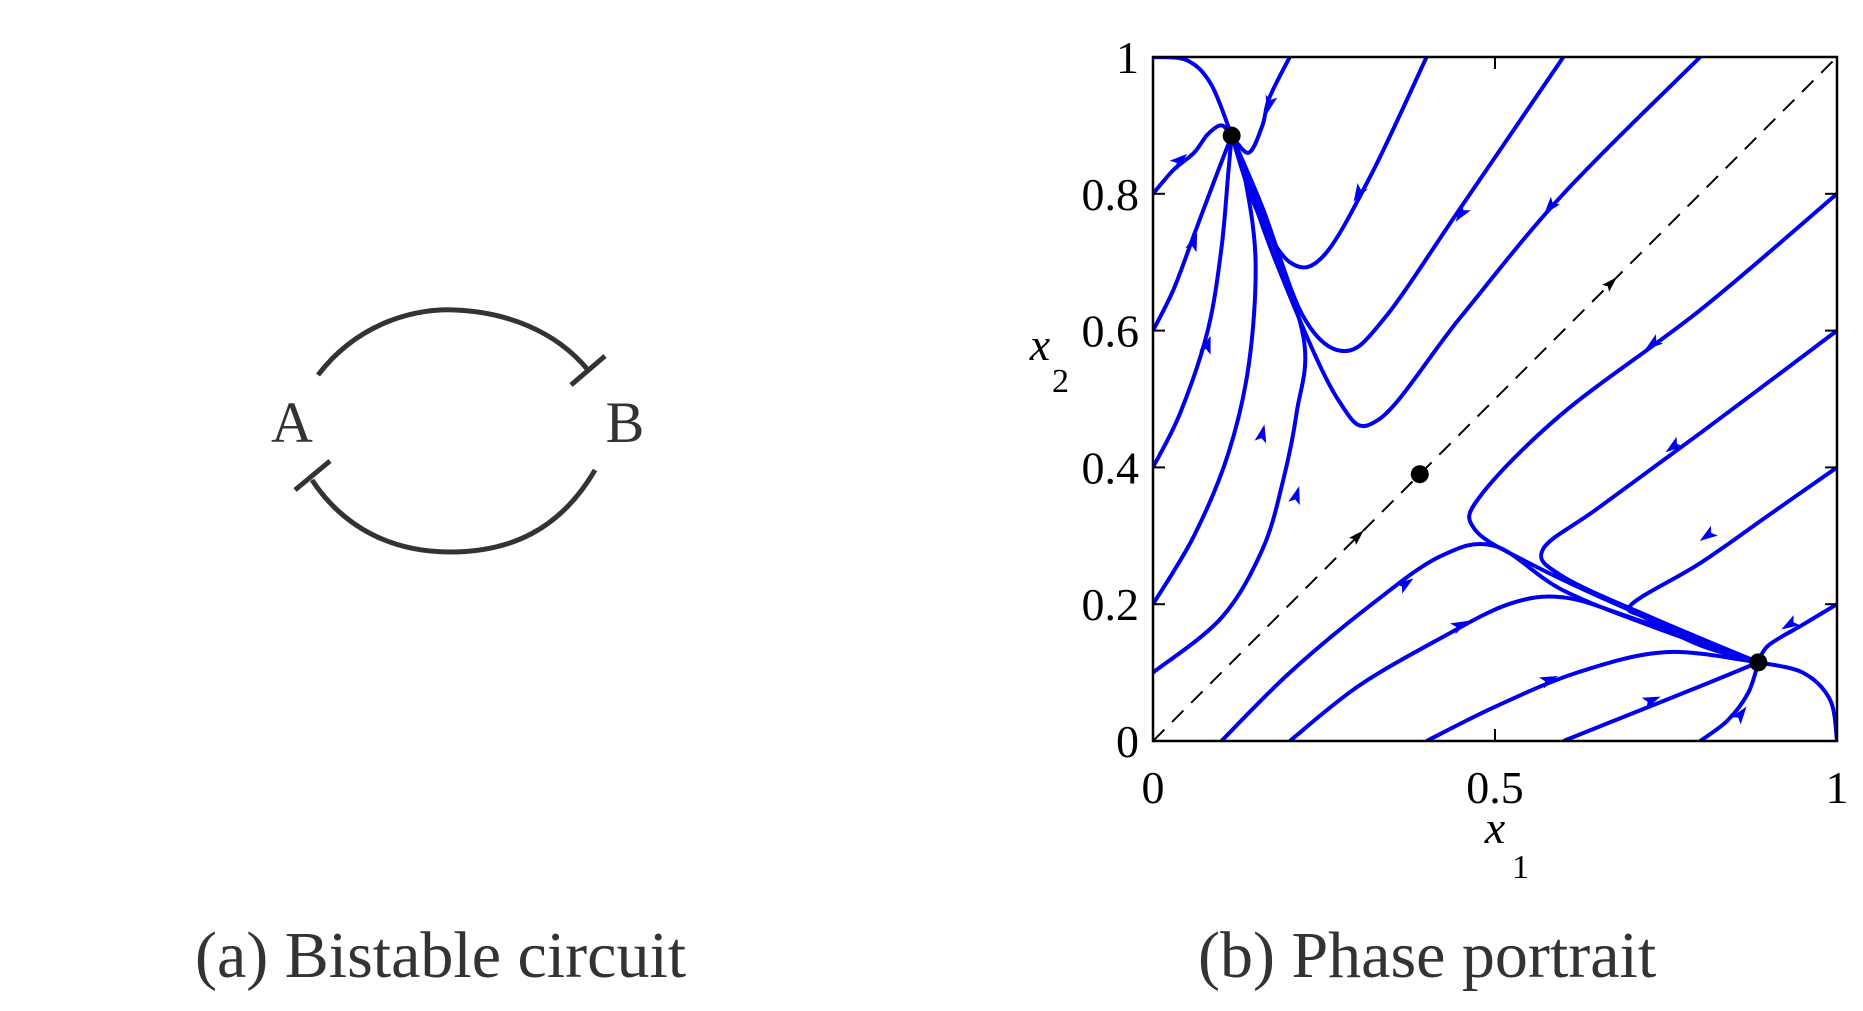 The height and width of the screenshot is (1011, 1863). What do you see at coordinates (1427, 955) in the screenshot?
I see `caption-phase-portrait: (b) Phase portrait` at bounding box center [1427, 955].